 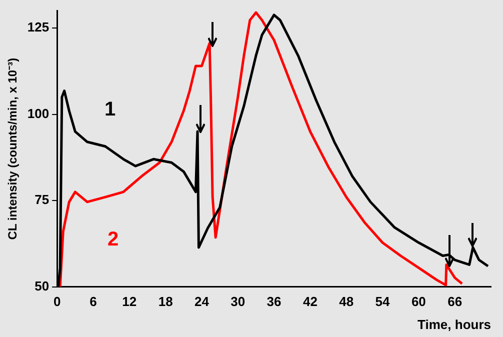 I want to click on x-tick-label: 66, so click(x=455, y=302).